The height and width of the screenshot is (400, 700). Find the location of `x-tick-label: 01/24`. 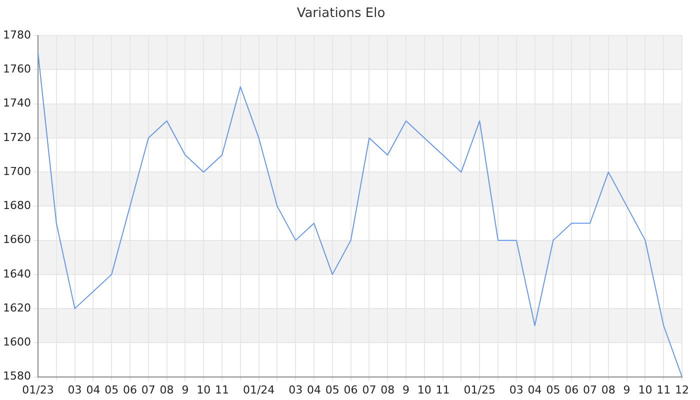

x-tick-label: 01/24 is located at coordinates (258, 389).